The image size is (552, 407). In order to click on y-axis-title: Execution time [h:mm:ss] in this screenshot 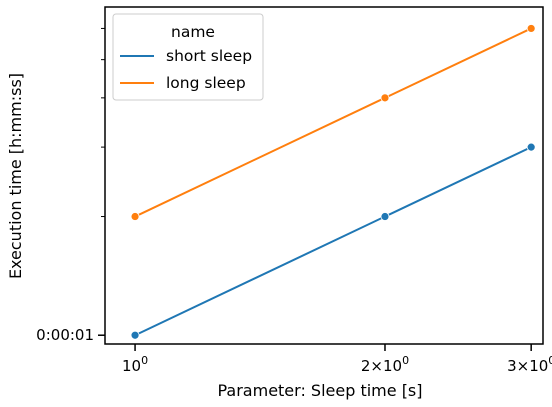, I will do `click(15, 176)`.